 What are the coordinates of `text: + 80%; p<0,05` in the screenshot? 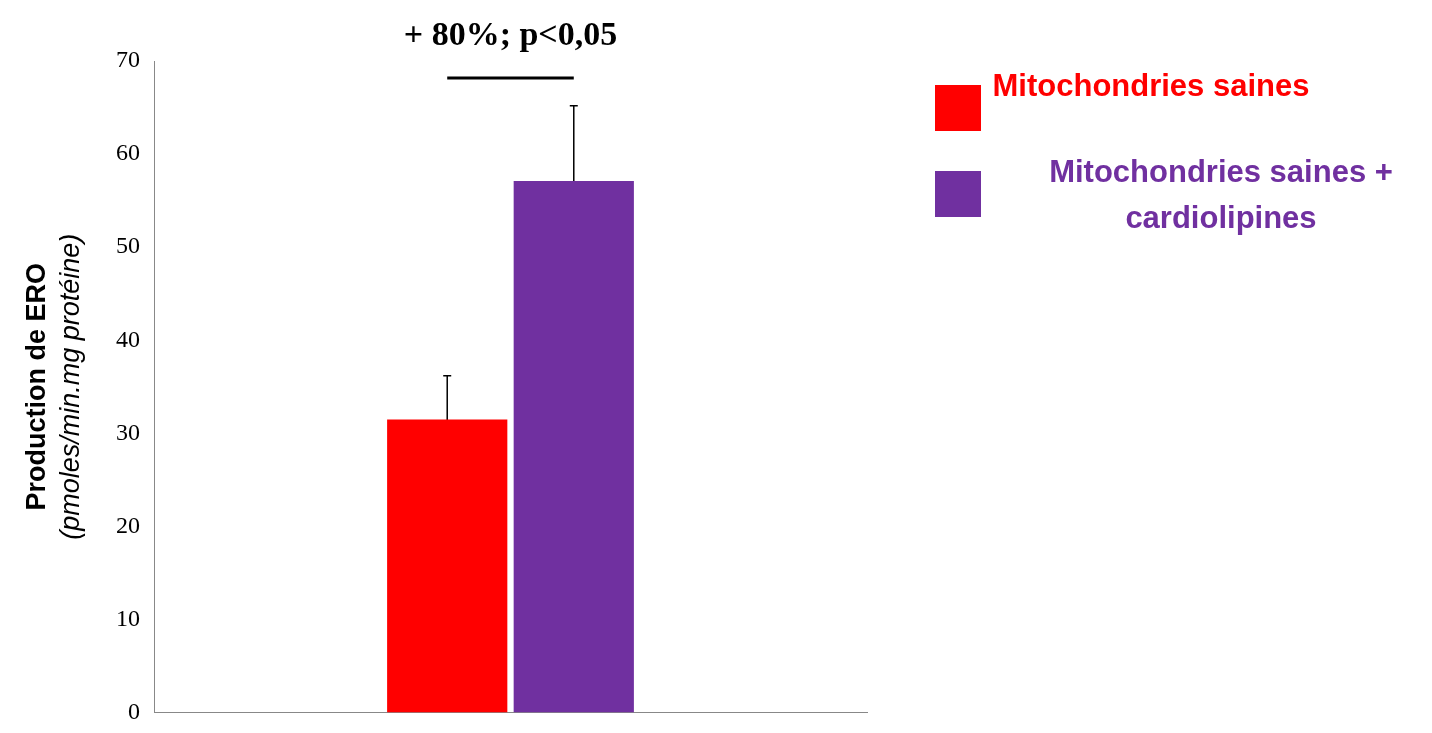 It's located at (510, 33).